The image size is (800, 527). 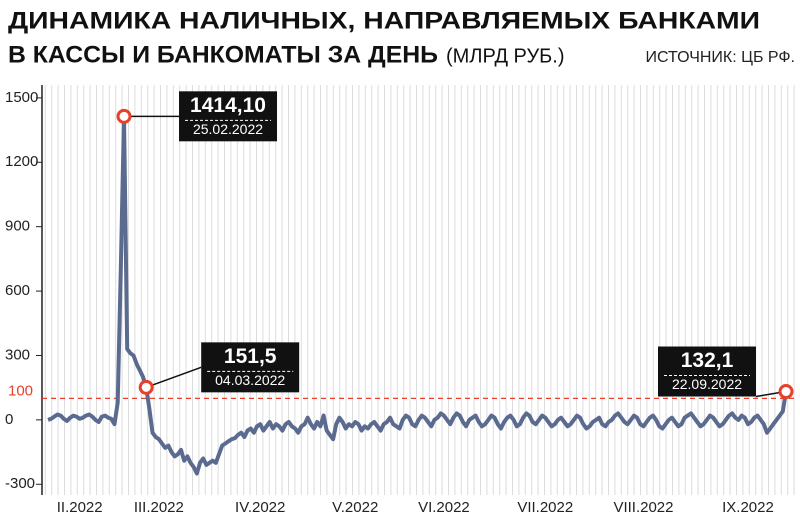 I want to click on annotation-value: 132,1, so click(x=707, y=360).